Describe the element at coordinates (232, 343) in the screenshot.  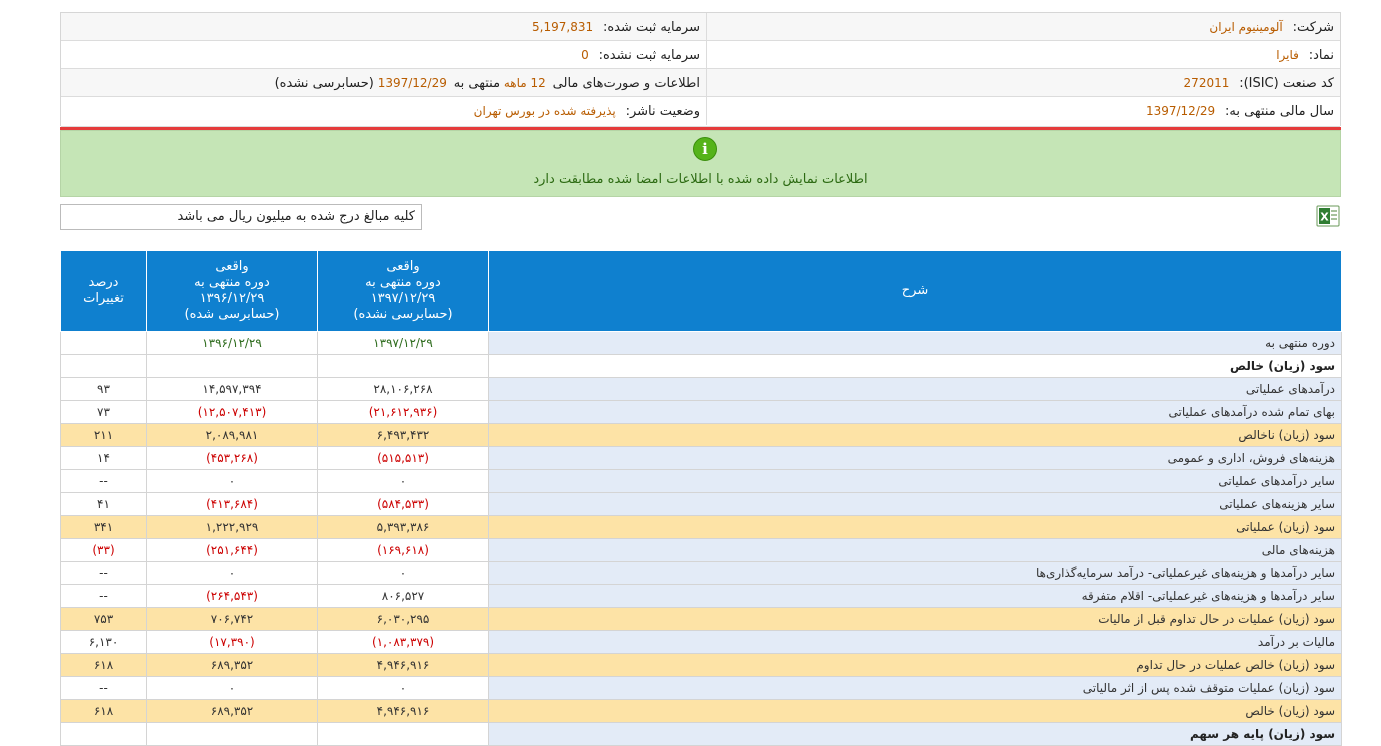
I see `value-1396: ۱۳۹۶/۱۲/۲۹` at that location.